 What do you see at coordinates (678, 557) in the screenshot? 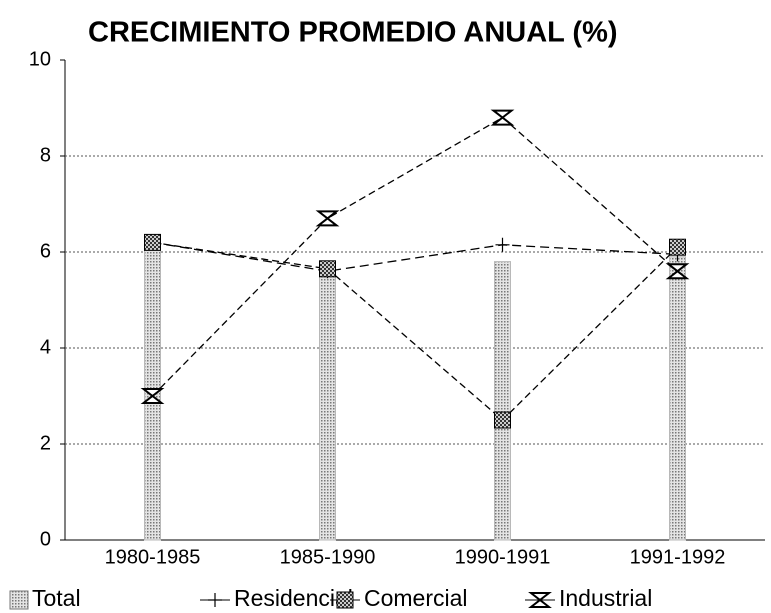
I see `x-tick-label: 1991-1992` at bounding box center [678, 557].